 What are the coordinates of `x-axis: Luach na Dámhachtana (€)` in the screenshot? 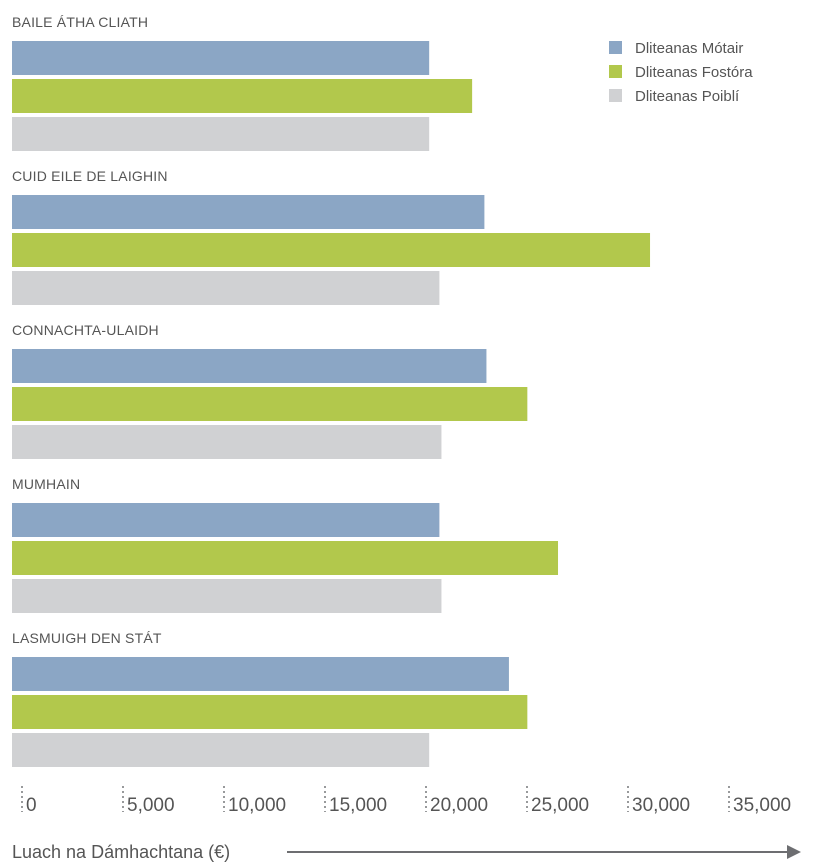 It's located at (406, 852).